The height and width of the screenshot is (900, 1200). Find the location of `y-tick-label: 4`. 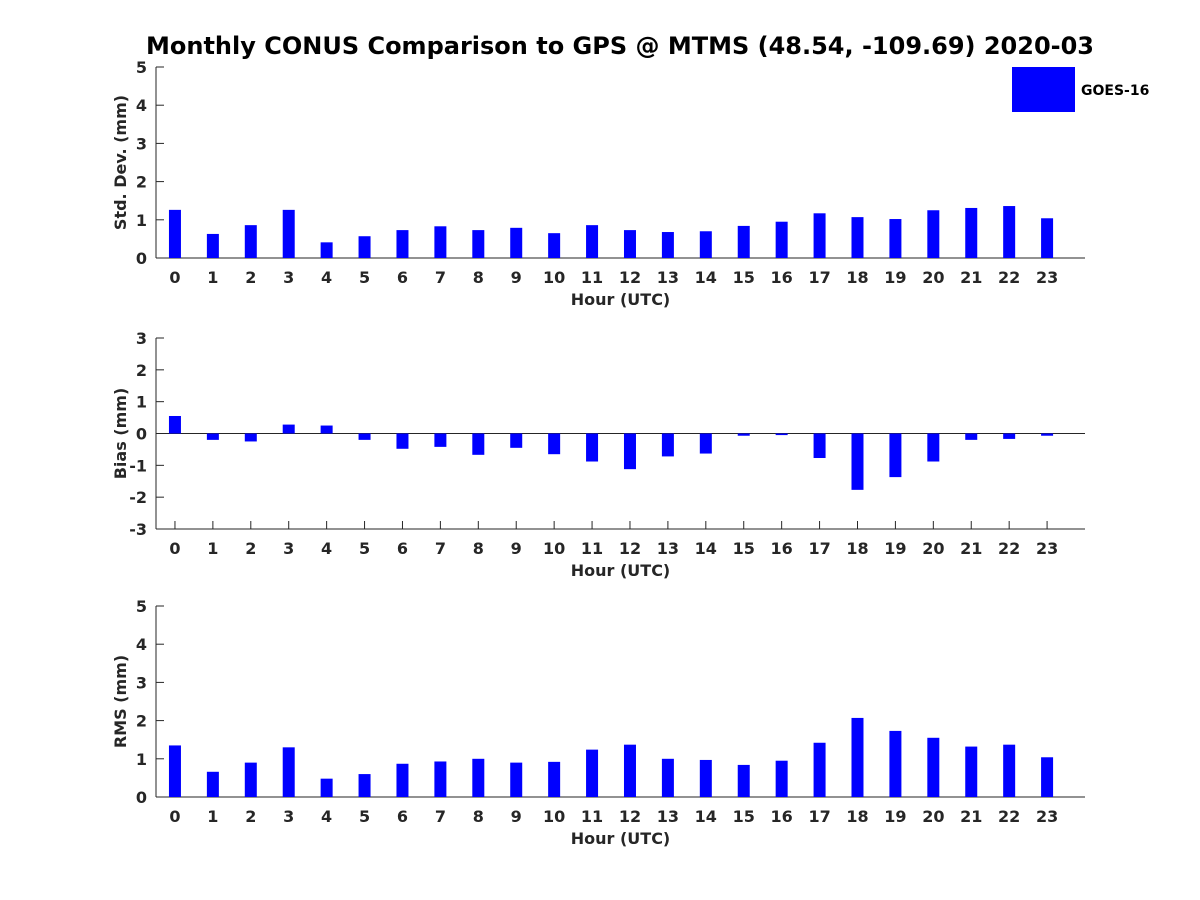

y-tick-label: 4 is located at coordinates (141, 105).